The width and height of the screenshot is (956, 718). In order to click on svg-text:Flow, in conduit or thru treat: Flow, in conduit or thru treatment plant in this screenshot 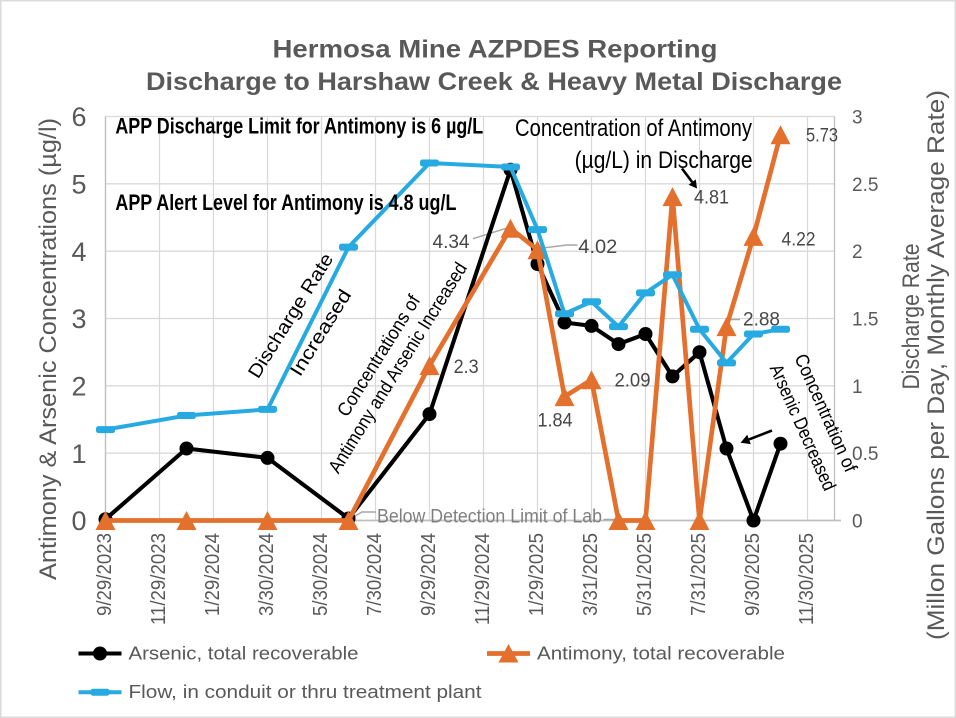, I will do `click(305, 692)`.